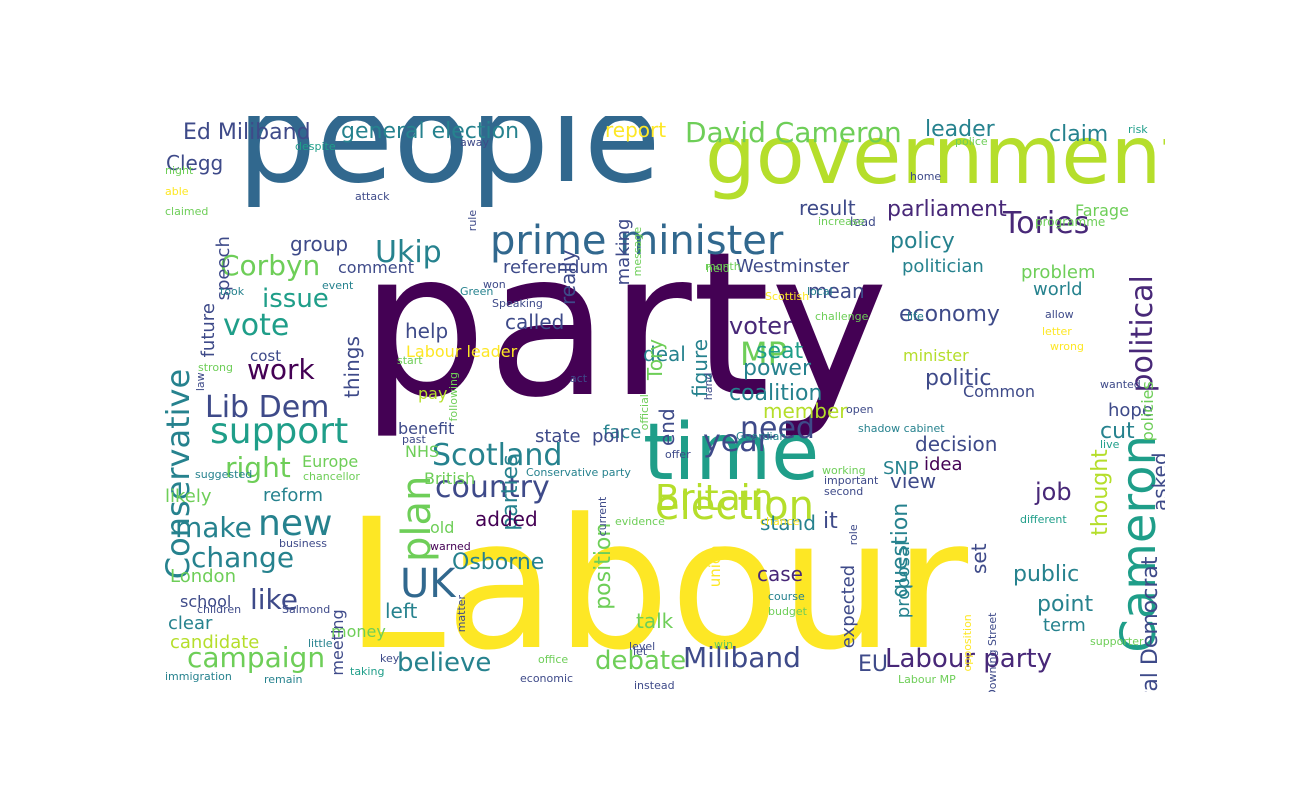 The width and height of the screenshot is (1300, 800). Describe the element at coordinates (213, 527) in the screenshot. I see `word-make: make` at that location.